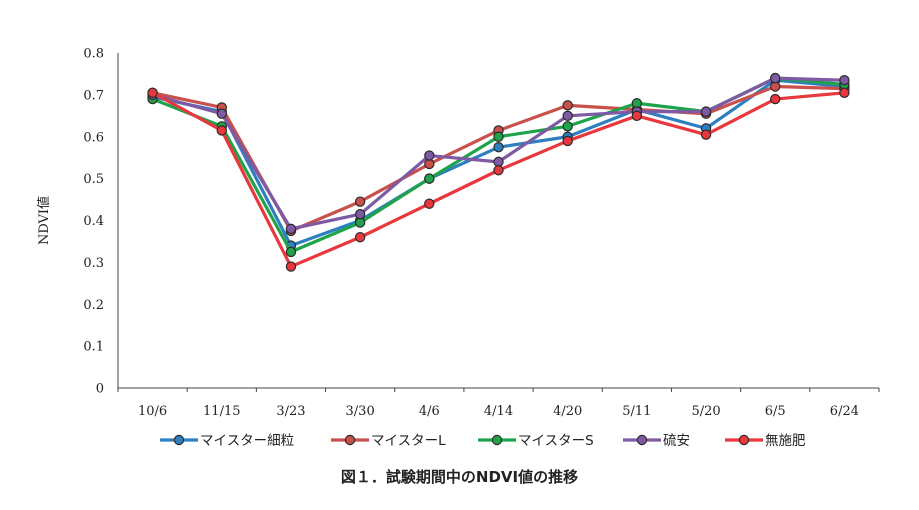  What do you see at coordinates (556, 441) in the screenshot?
I see `legend-label: マイスターS` at bounding box center [556, 441].